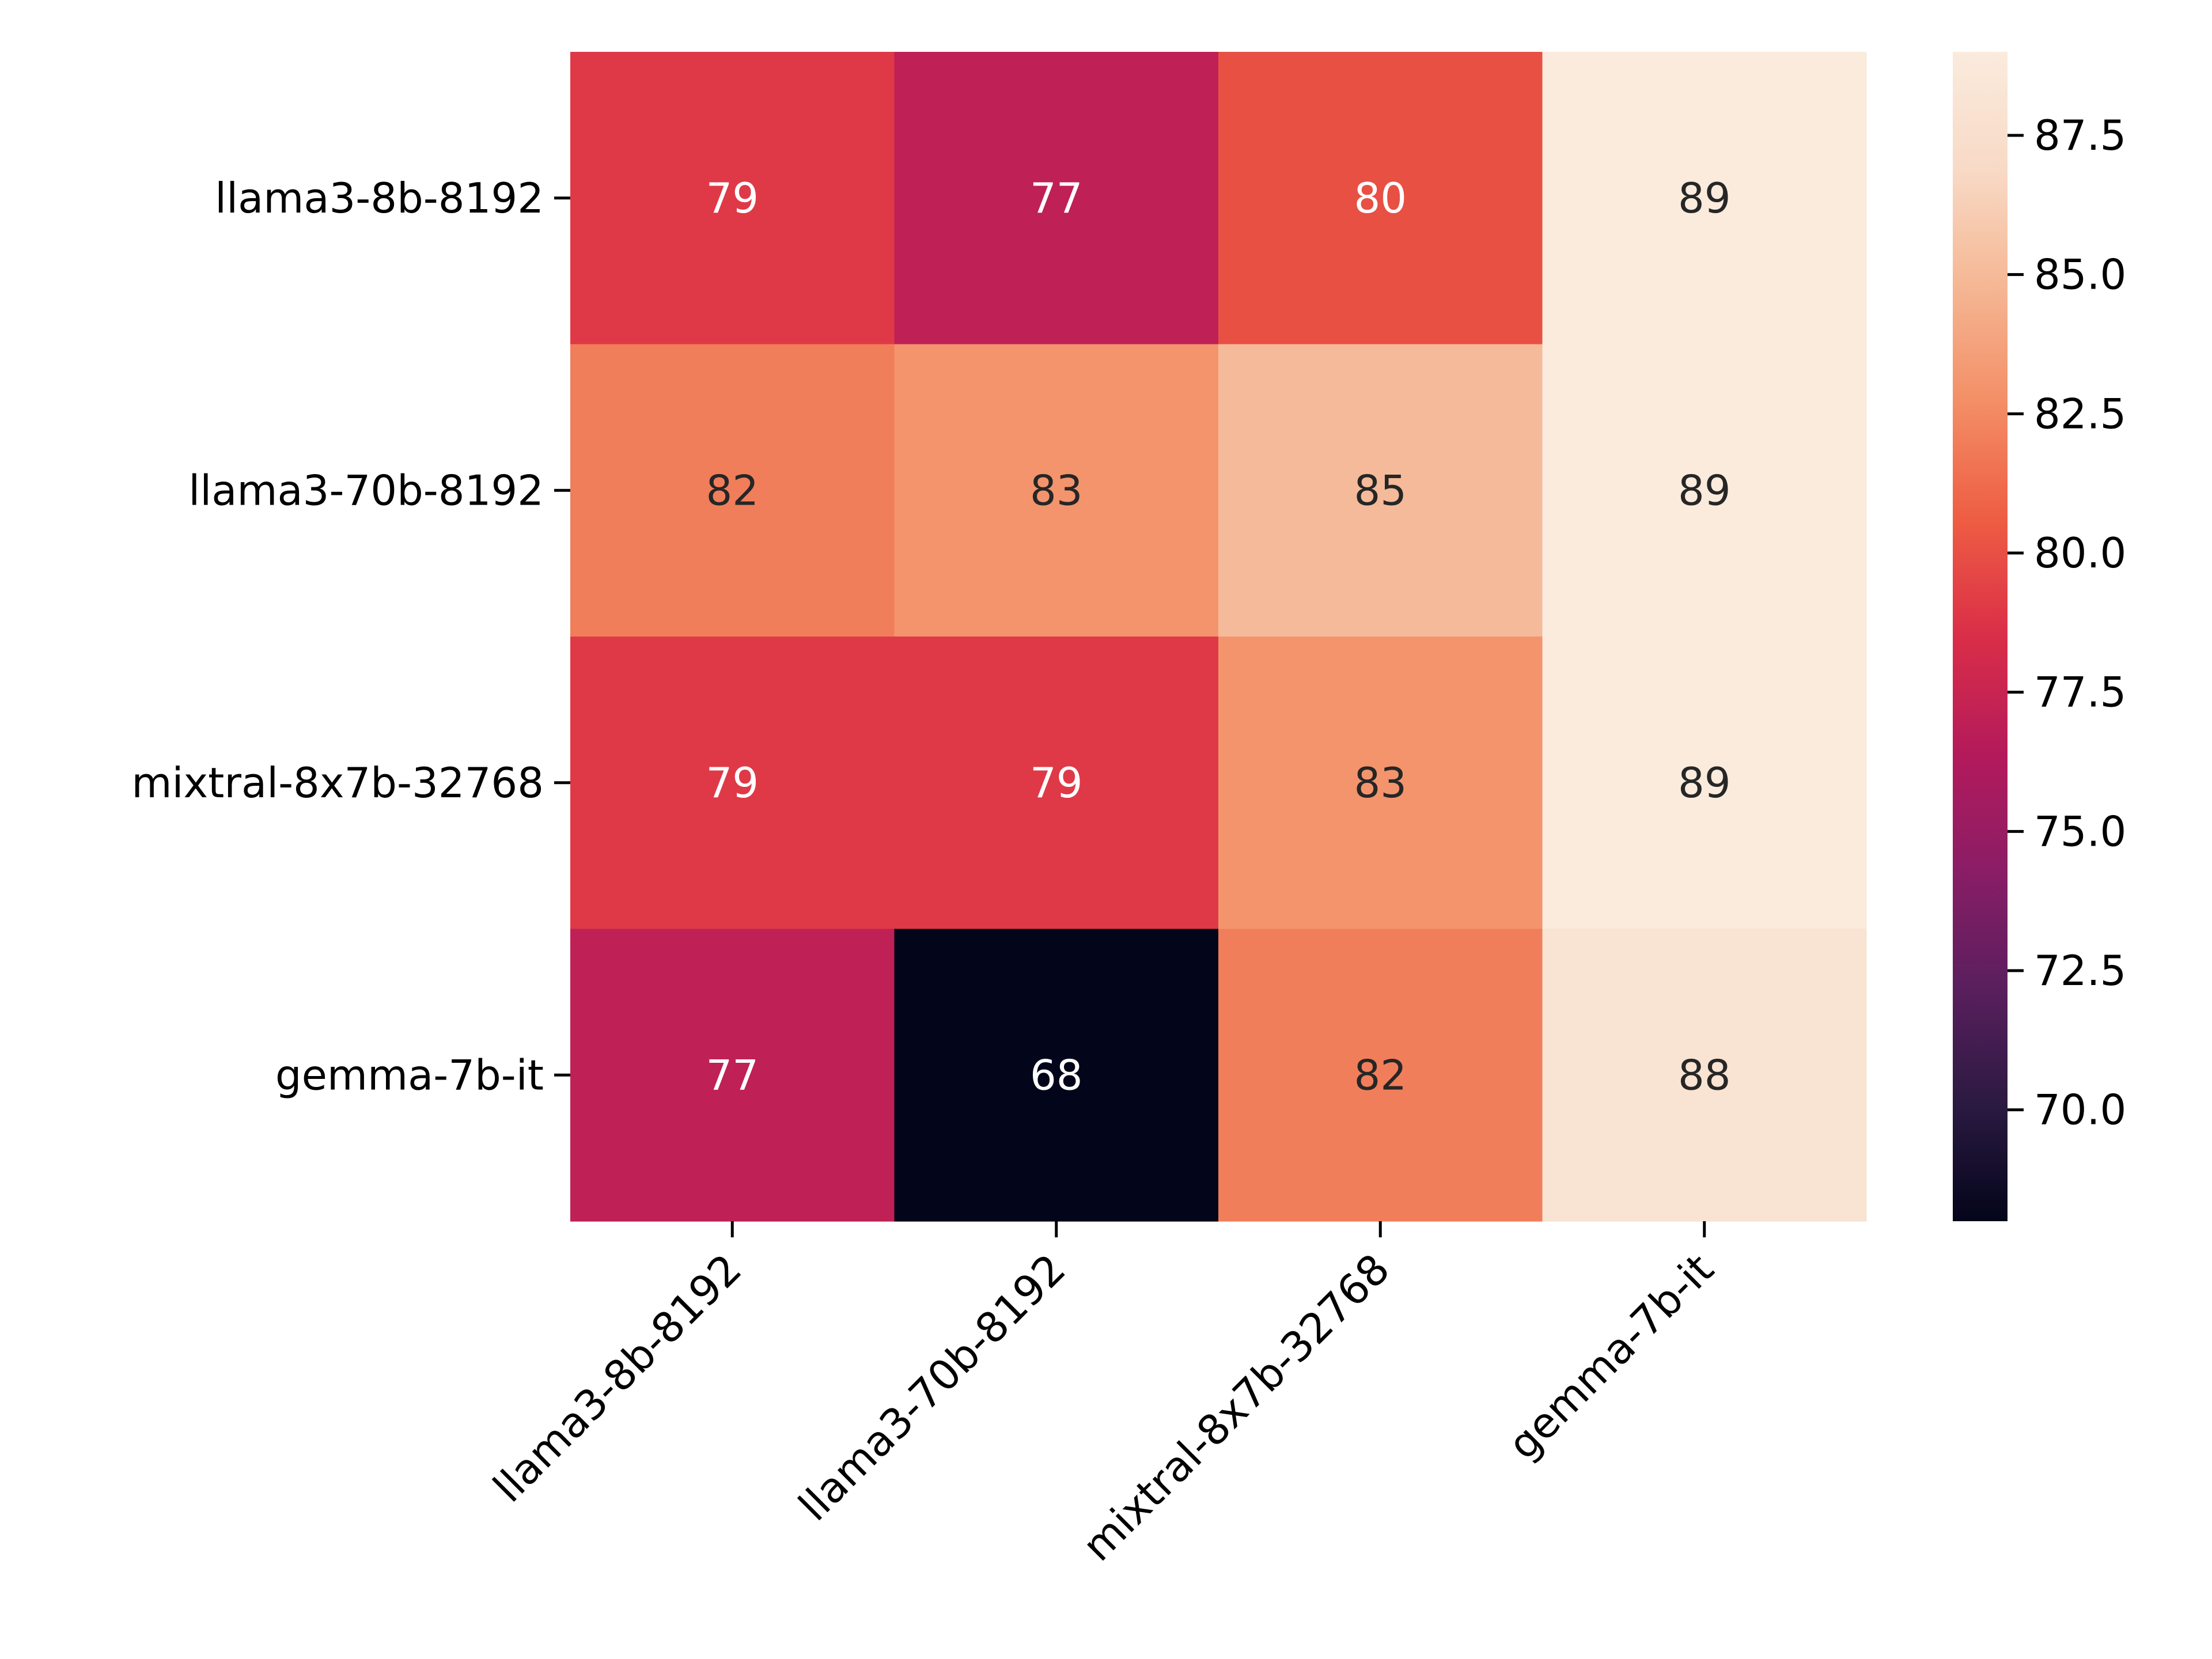  Describe the element at coordinates (931, 1387) in the screenshot. I see `x-tick-label-1: llama3-70b-8192` at that location.